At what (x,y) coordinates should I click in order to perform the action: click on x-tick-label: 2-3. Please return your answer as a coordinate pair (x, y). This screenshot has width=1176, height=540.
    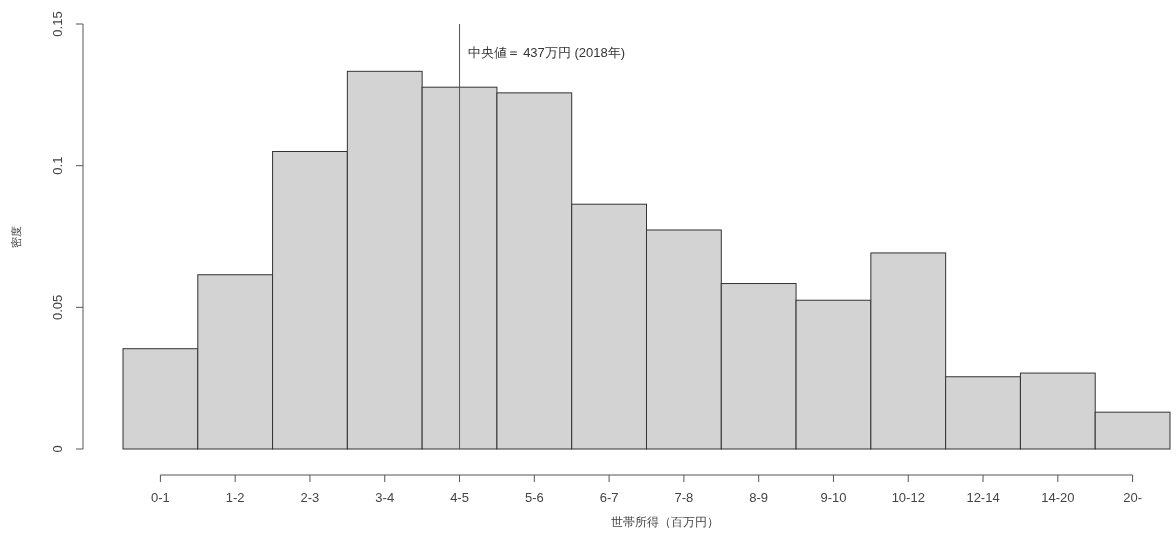
    Looking at the image, I should click on (310, 497).